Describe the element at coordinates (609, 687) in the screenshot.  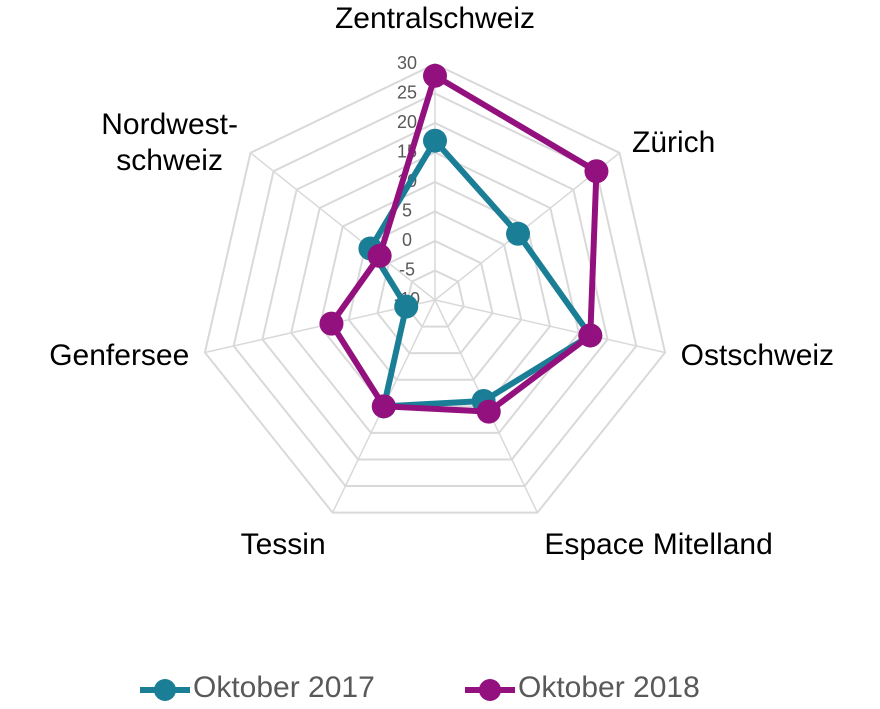
I see `legend-label: Oktober 2018` at that location.